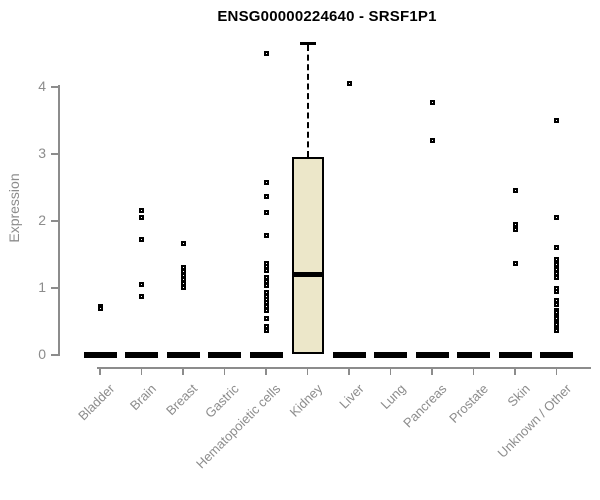 The image size is (600, 500). I want to click on chart-title: ENSG00000224640 - SRSF1P1, so click(327, 16).